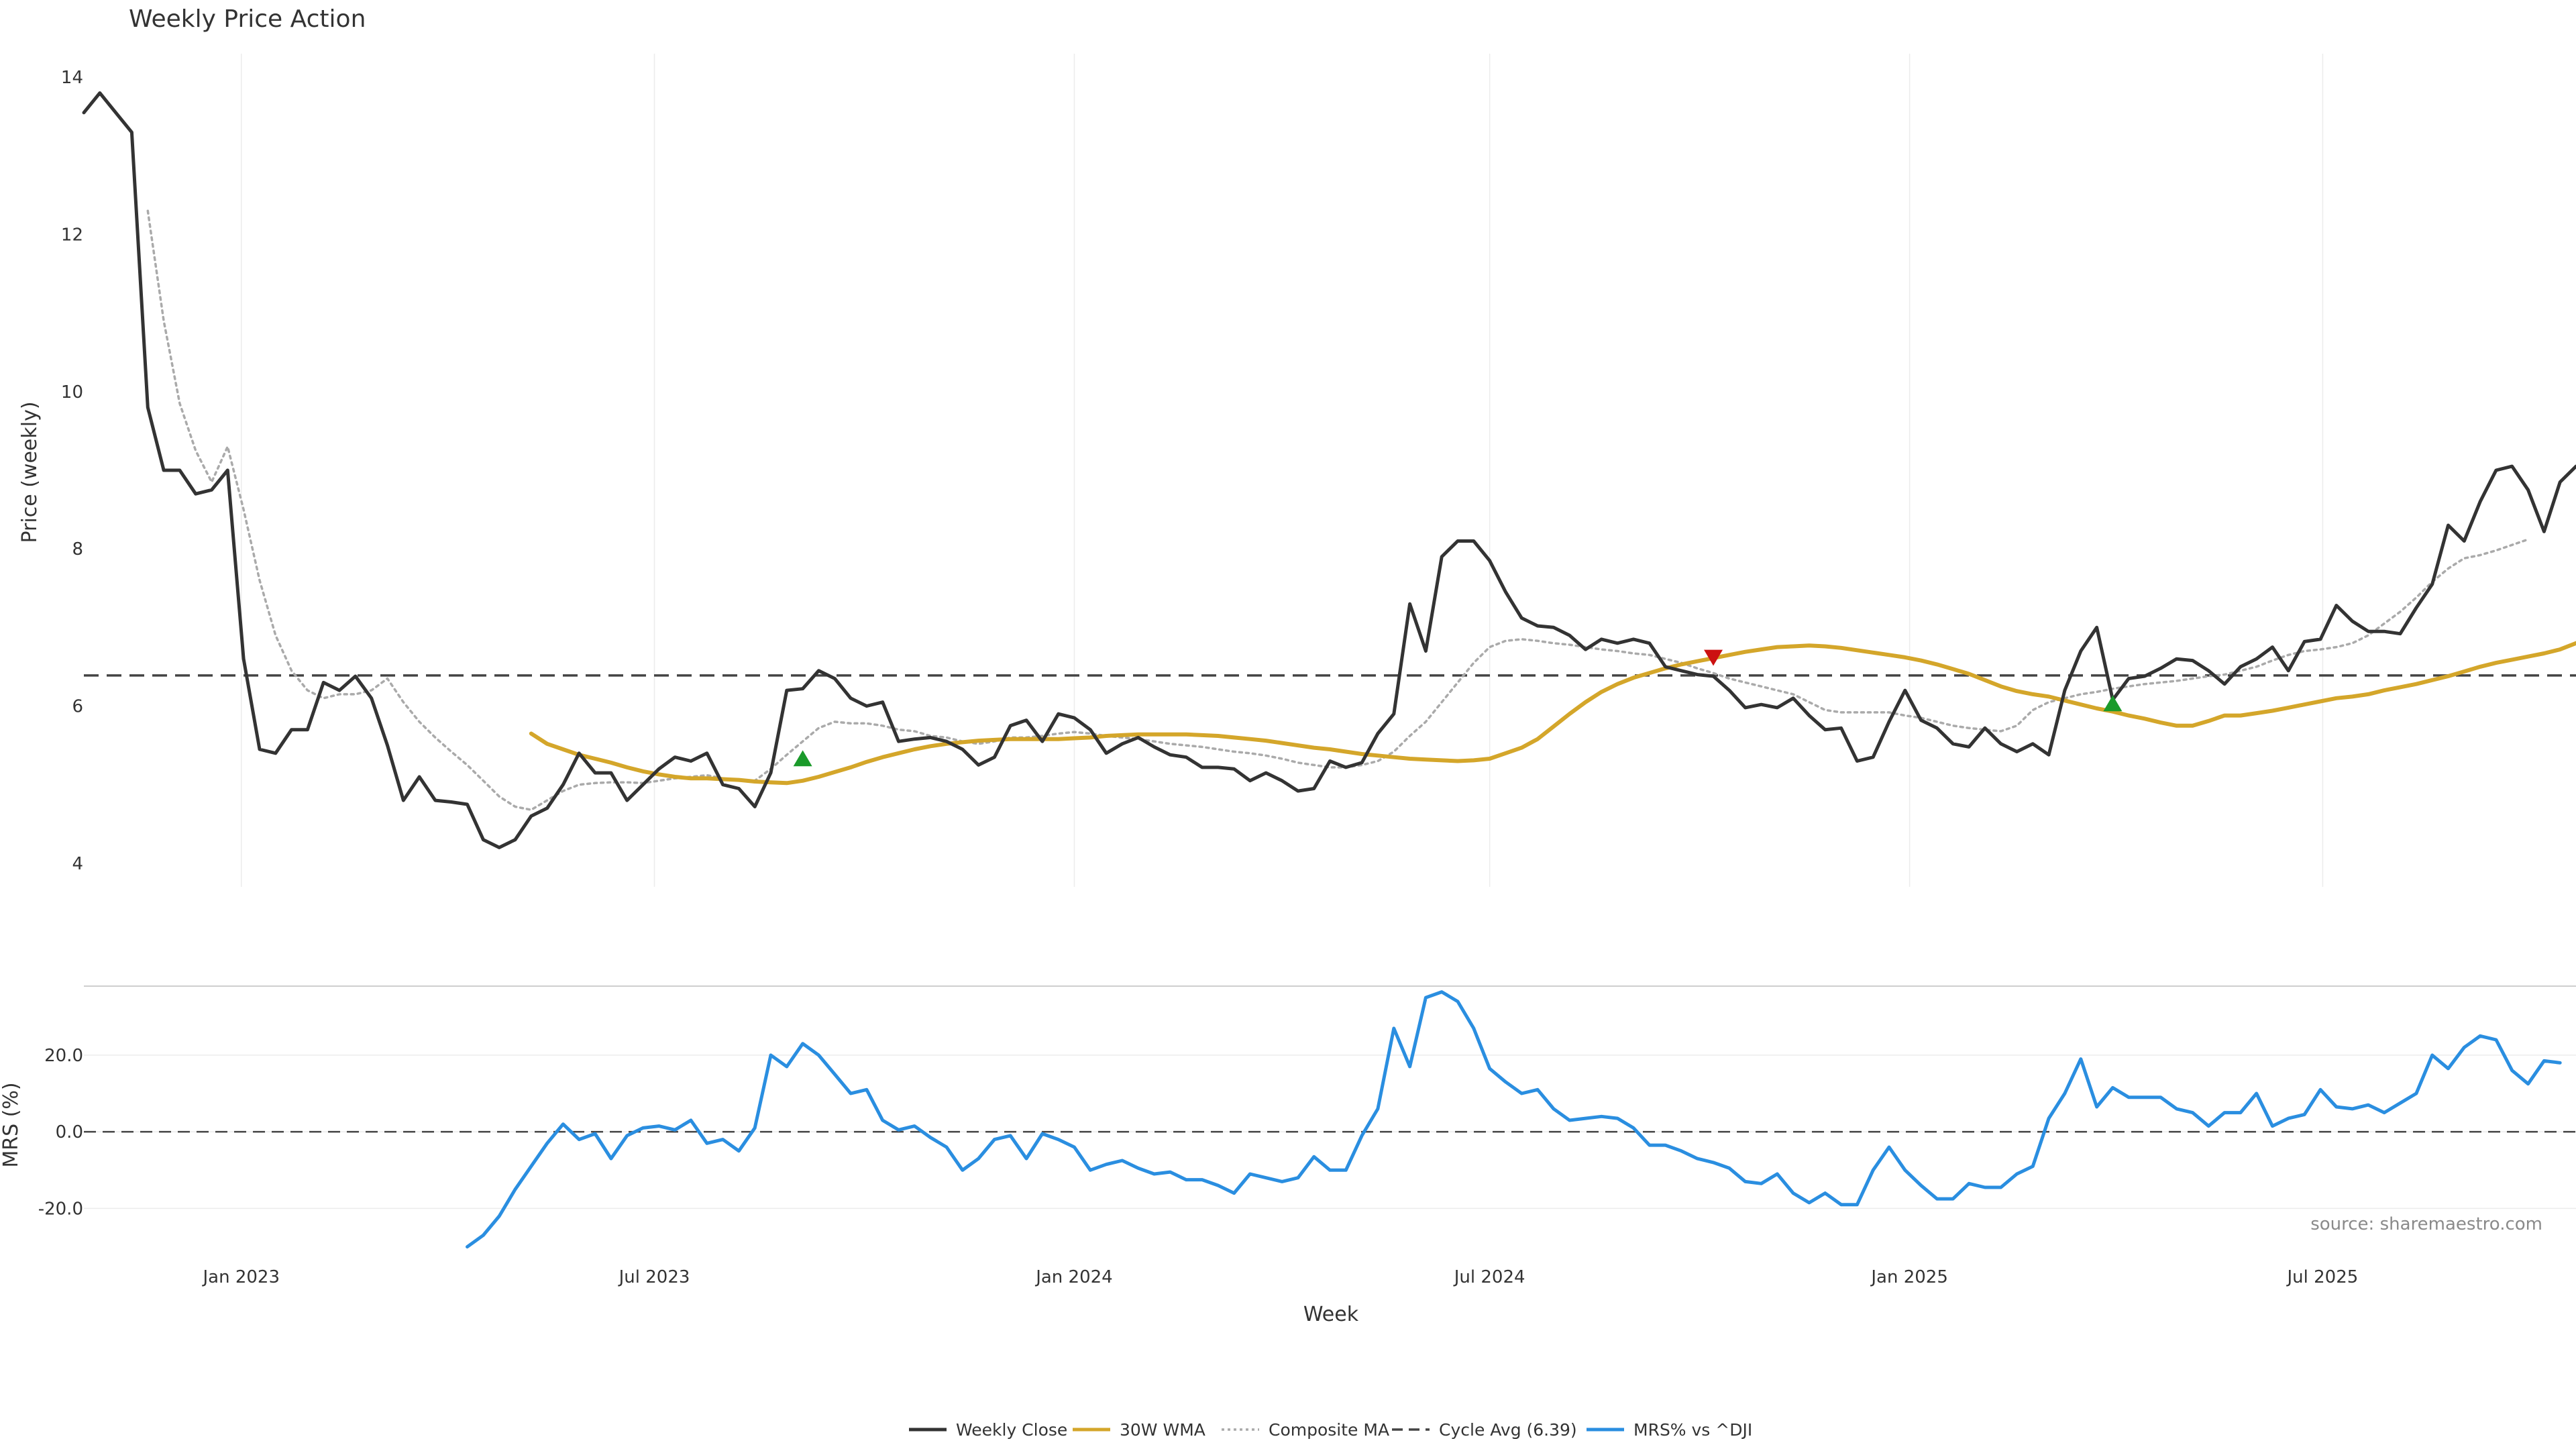  I want to click on price-y-tick-label: 8, so click(77, 549).